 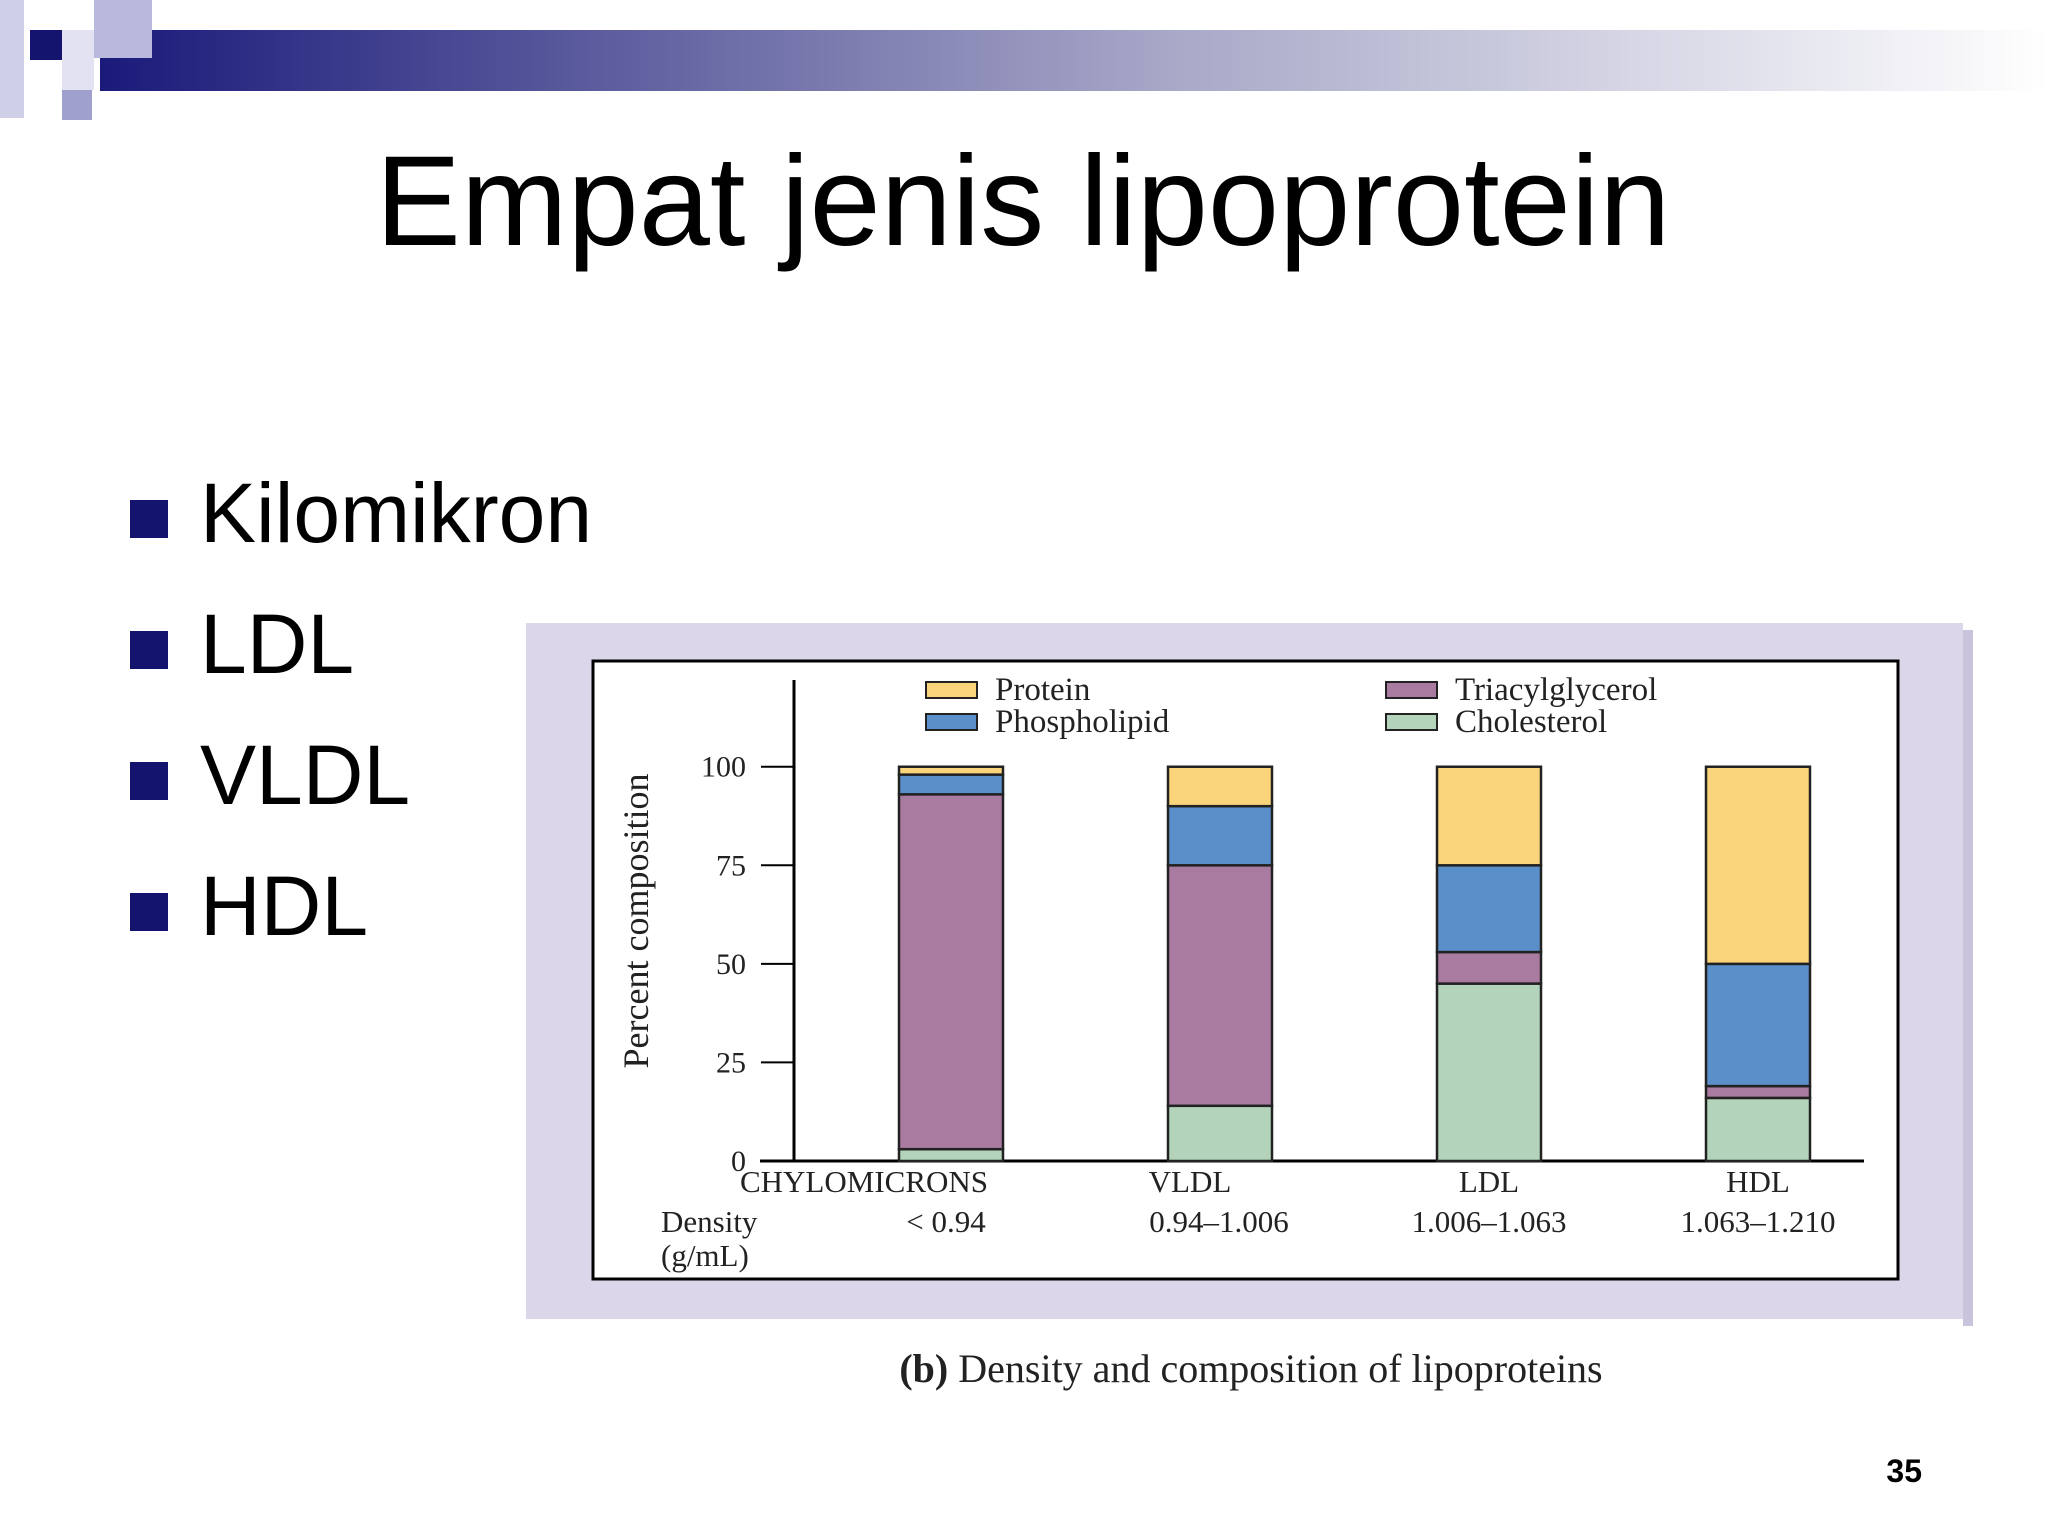 What do you see at coordinates (731, 964) in the screenshot?
I see `y-tick-label: 50` at bounding box center [731, 964].